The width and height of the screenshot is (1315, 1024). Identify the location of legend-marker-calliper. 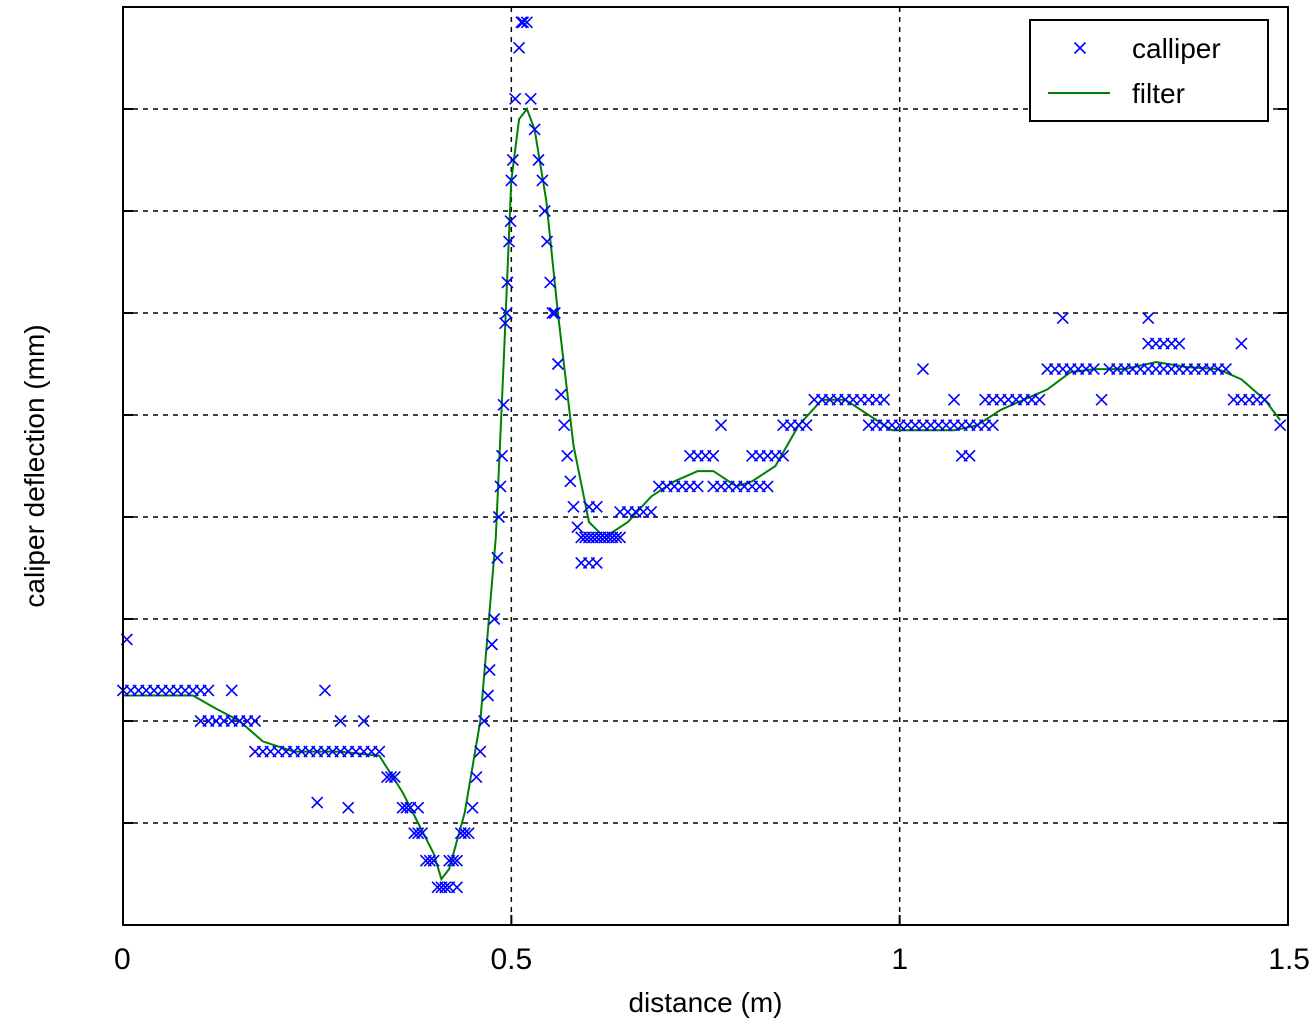
(1080, 48).